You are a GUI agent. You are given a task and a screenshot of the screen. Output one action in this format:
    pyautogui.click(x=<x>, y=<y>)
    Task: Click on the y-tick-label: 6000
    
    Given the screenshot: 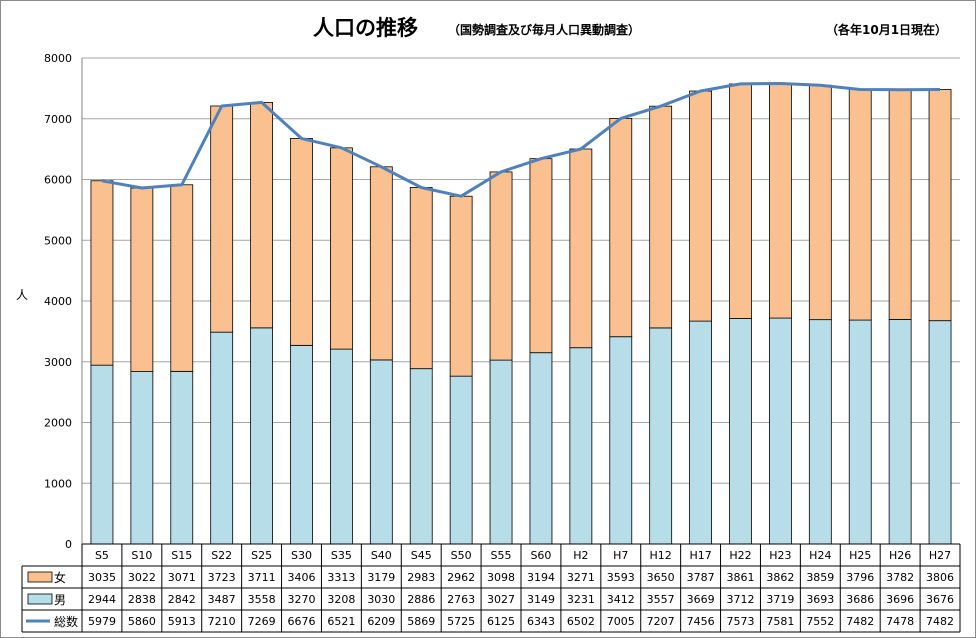 What is the action you would take?
    pyautogui.click(x=58, y=180)
    